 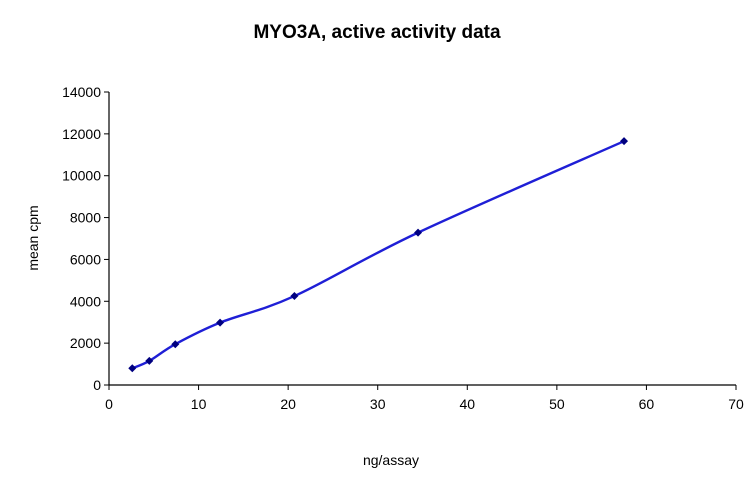 I want to click on y-tick-label: 10000, so click(x=81, y=176).